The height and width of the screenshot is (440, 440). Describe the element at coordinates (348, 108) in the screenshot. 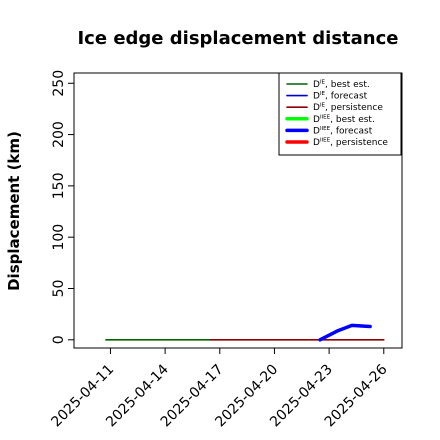

I see `legend-label: DIE, persistence` at that location.